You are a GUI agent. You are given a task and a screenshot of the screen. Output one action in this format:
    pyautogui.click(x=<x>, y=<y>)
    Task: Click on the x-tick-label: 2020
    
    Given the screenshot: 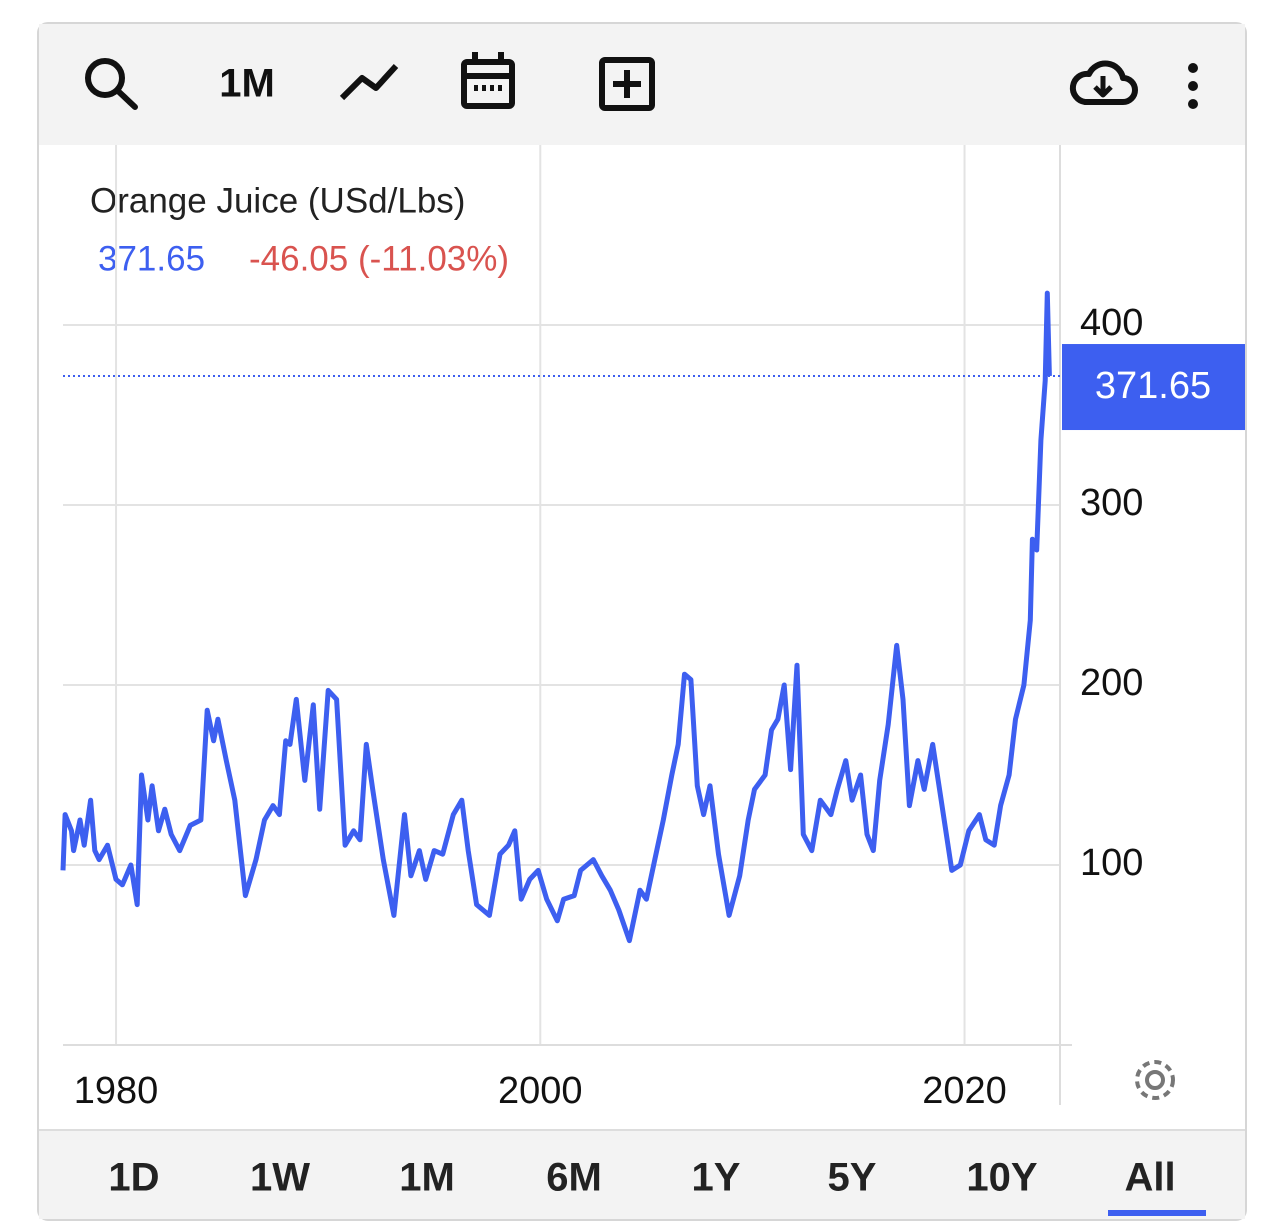 What is the action you would take?
    pyautogui.click(x=964, y=1091)
    